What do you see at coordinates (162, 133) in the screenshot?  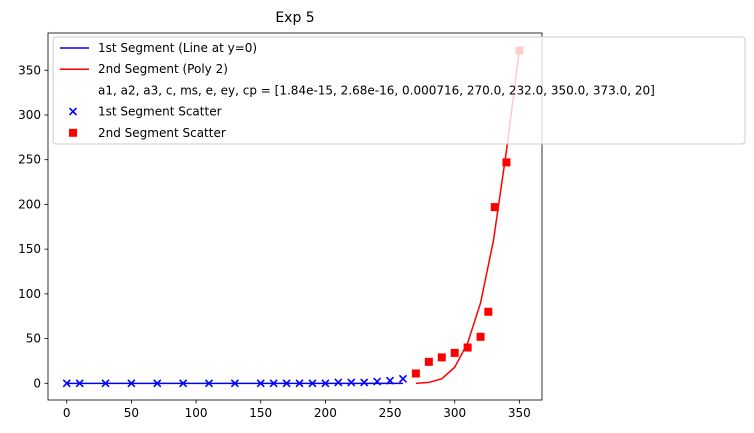 I see `legend-label: 2nd Segment Scatter` at bounding box center [162, 133].